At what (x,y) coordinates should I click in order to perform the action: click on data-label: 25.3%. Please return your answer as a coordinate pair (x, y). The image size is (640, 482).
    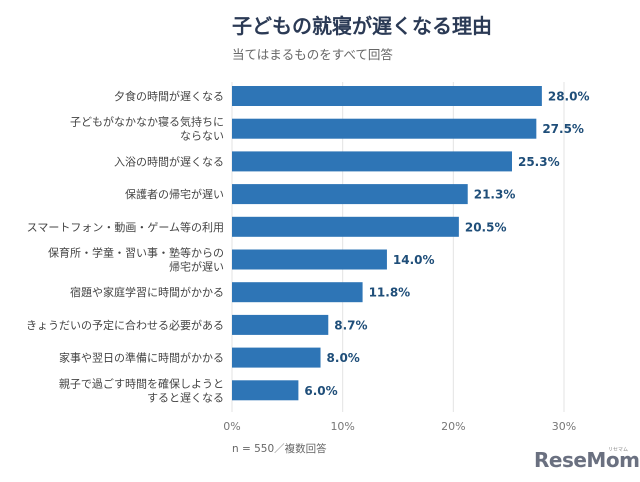
    Looking at the image, I should click on (539, 162).